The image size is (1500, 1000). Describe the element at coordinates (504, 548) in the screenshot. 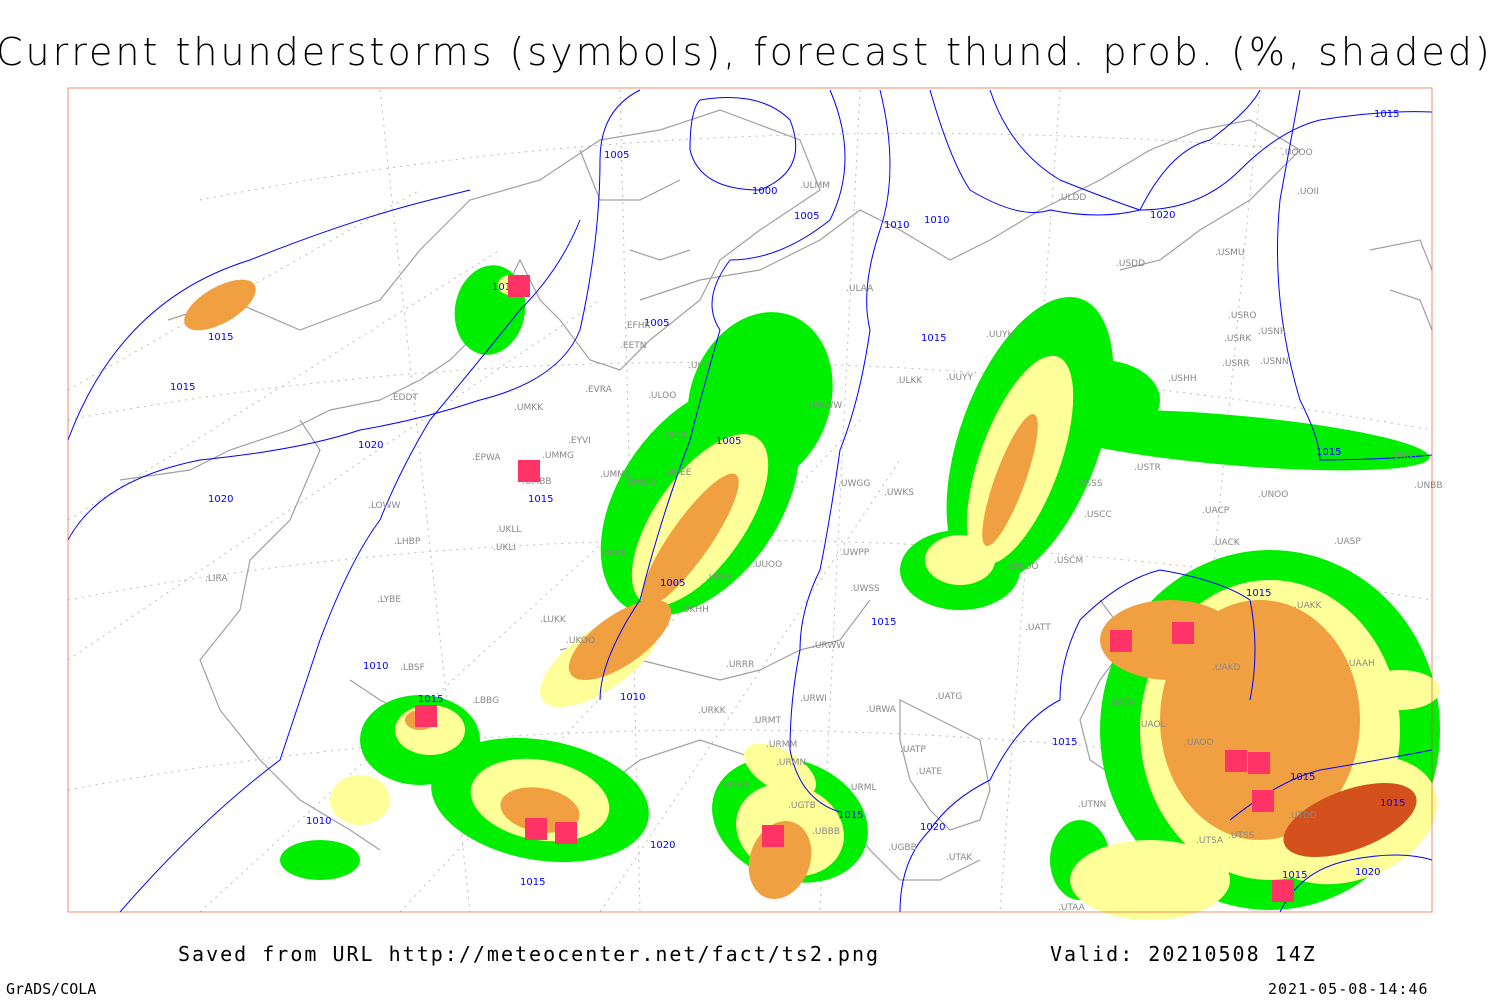

I see `station-label: .UKLI` at that location.